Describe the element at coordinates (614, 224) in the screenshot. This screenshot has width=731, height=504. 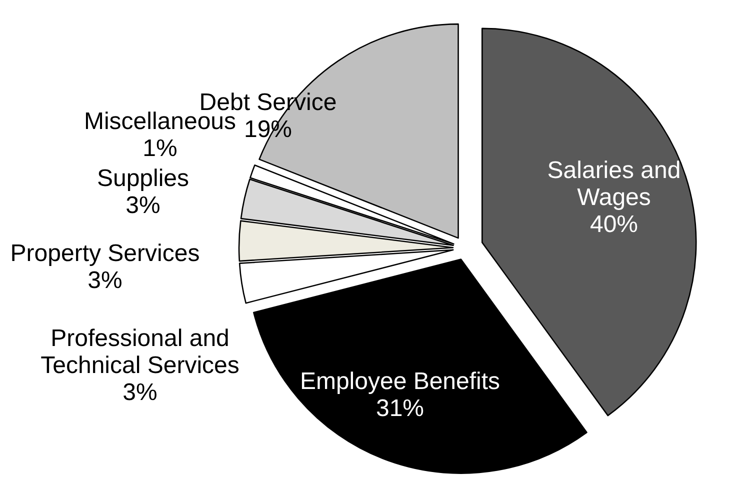
I see `data-label: 40%` at that location.